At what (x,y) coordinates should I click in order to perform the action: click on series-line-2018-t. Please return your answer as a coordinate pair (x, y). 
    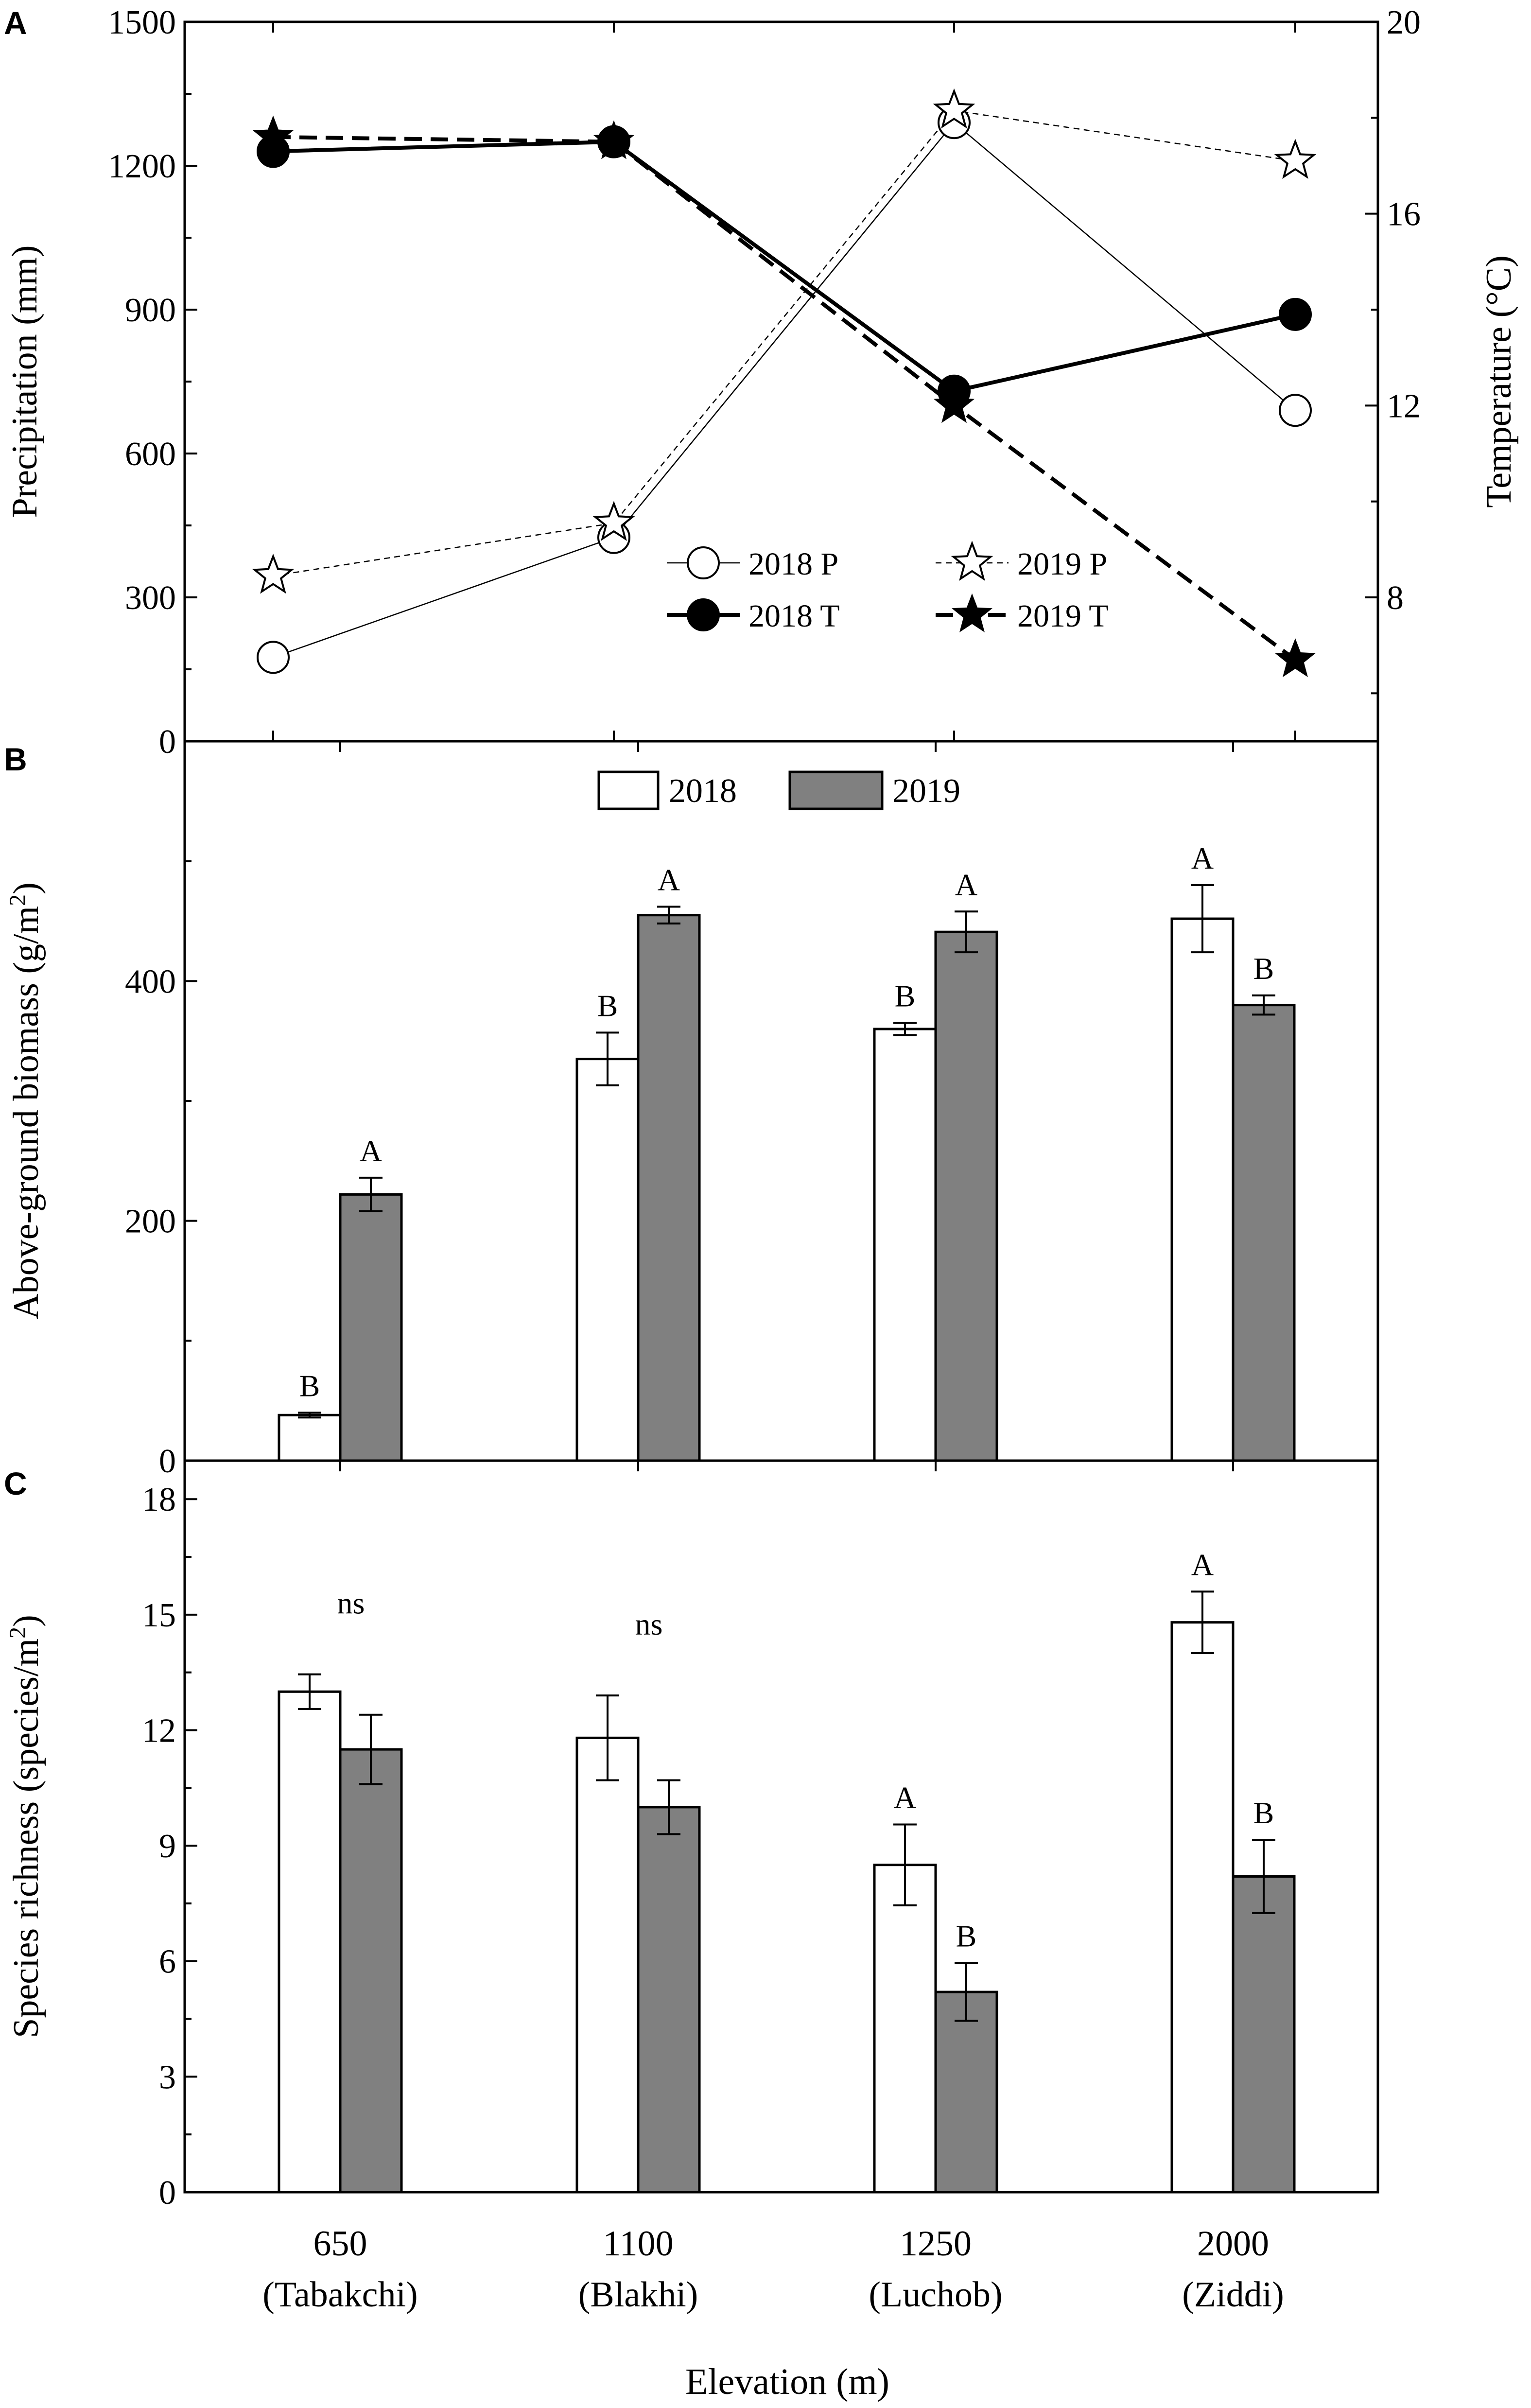
    Looking at the image, I should click on (784, 267).